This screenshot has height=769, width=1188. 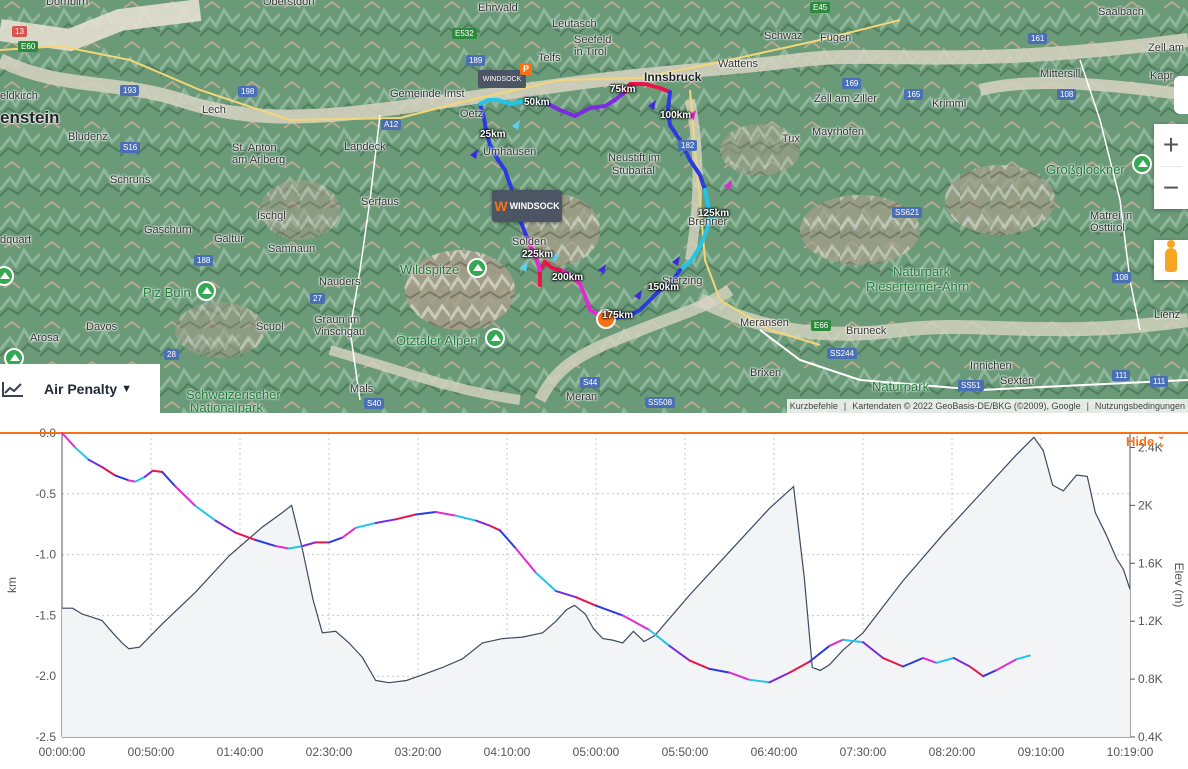 What do you see at coordinates (430, 269) in the screenshot?
I see `park-wildspitze: Wildspitze` at bounding box center [430, 269].